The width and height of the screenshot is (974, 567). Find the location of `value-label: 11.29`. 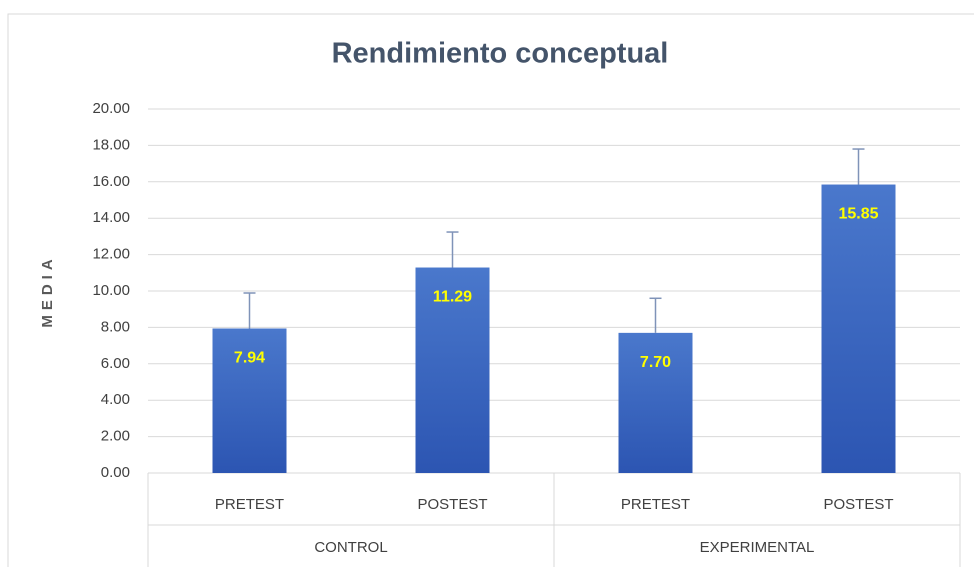

value-label: 11.29 is located at coordinates (452, 297).